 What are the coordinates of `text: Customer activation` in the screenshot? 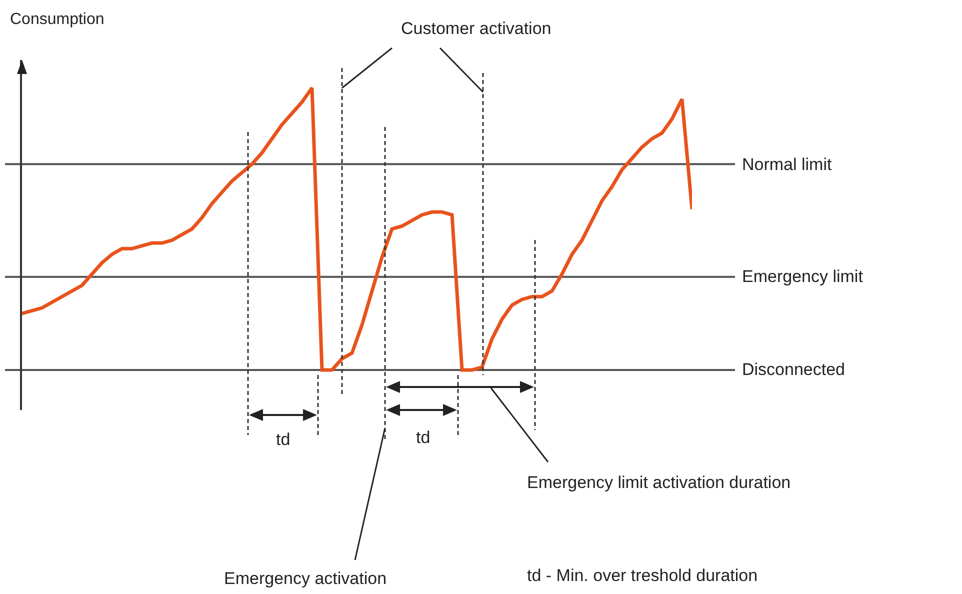 It's located at (476, 28).